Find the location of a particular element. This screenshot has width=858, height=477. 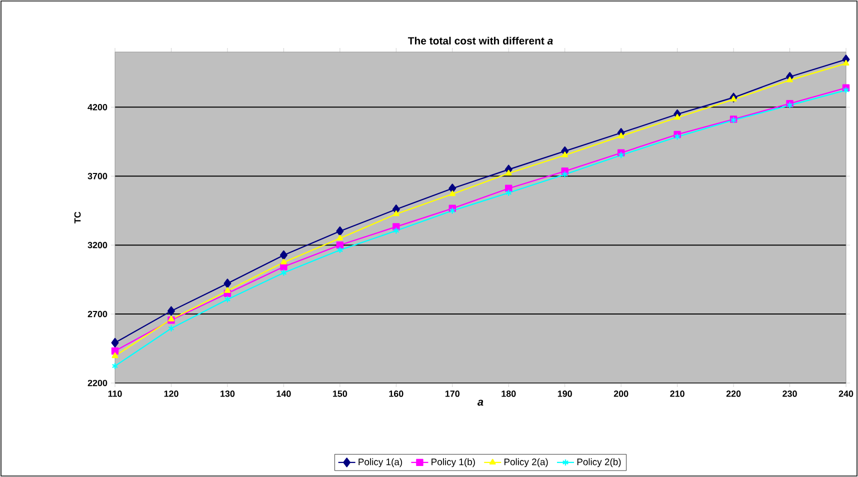

y-tick-label: 3700 is located at coordinates (98, 176).